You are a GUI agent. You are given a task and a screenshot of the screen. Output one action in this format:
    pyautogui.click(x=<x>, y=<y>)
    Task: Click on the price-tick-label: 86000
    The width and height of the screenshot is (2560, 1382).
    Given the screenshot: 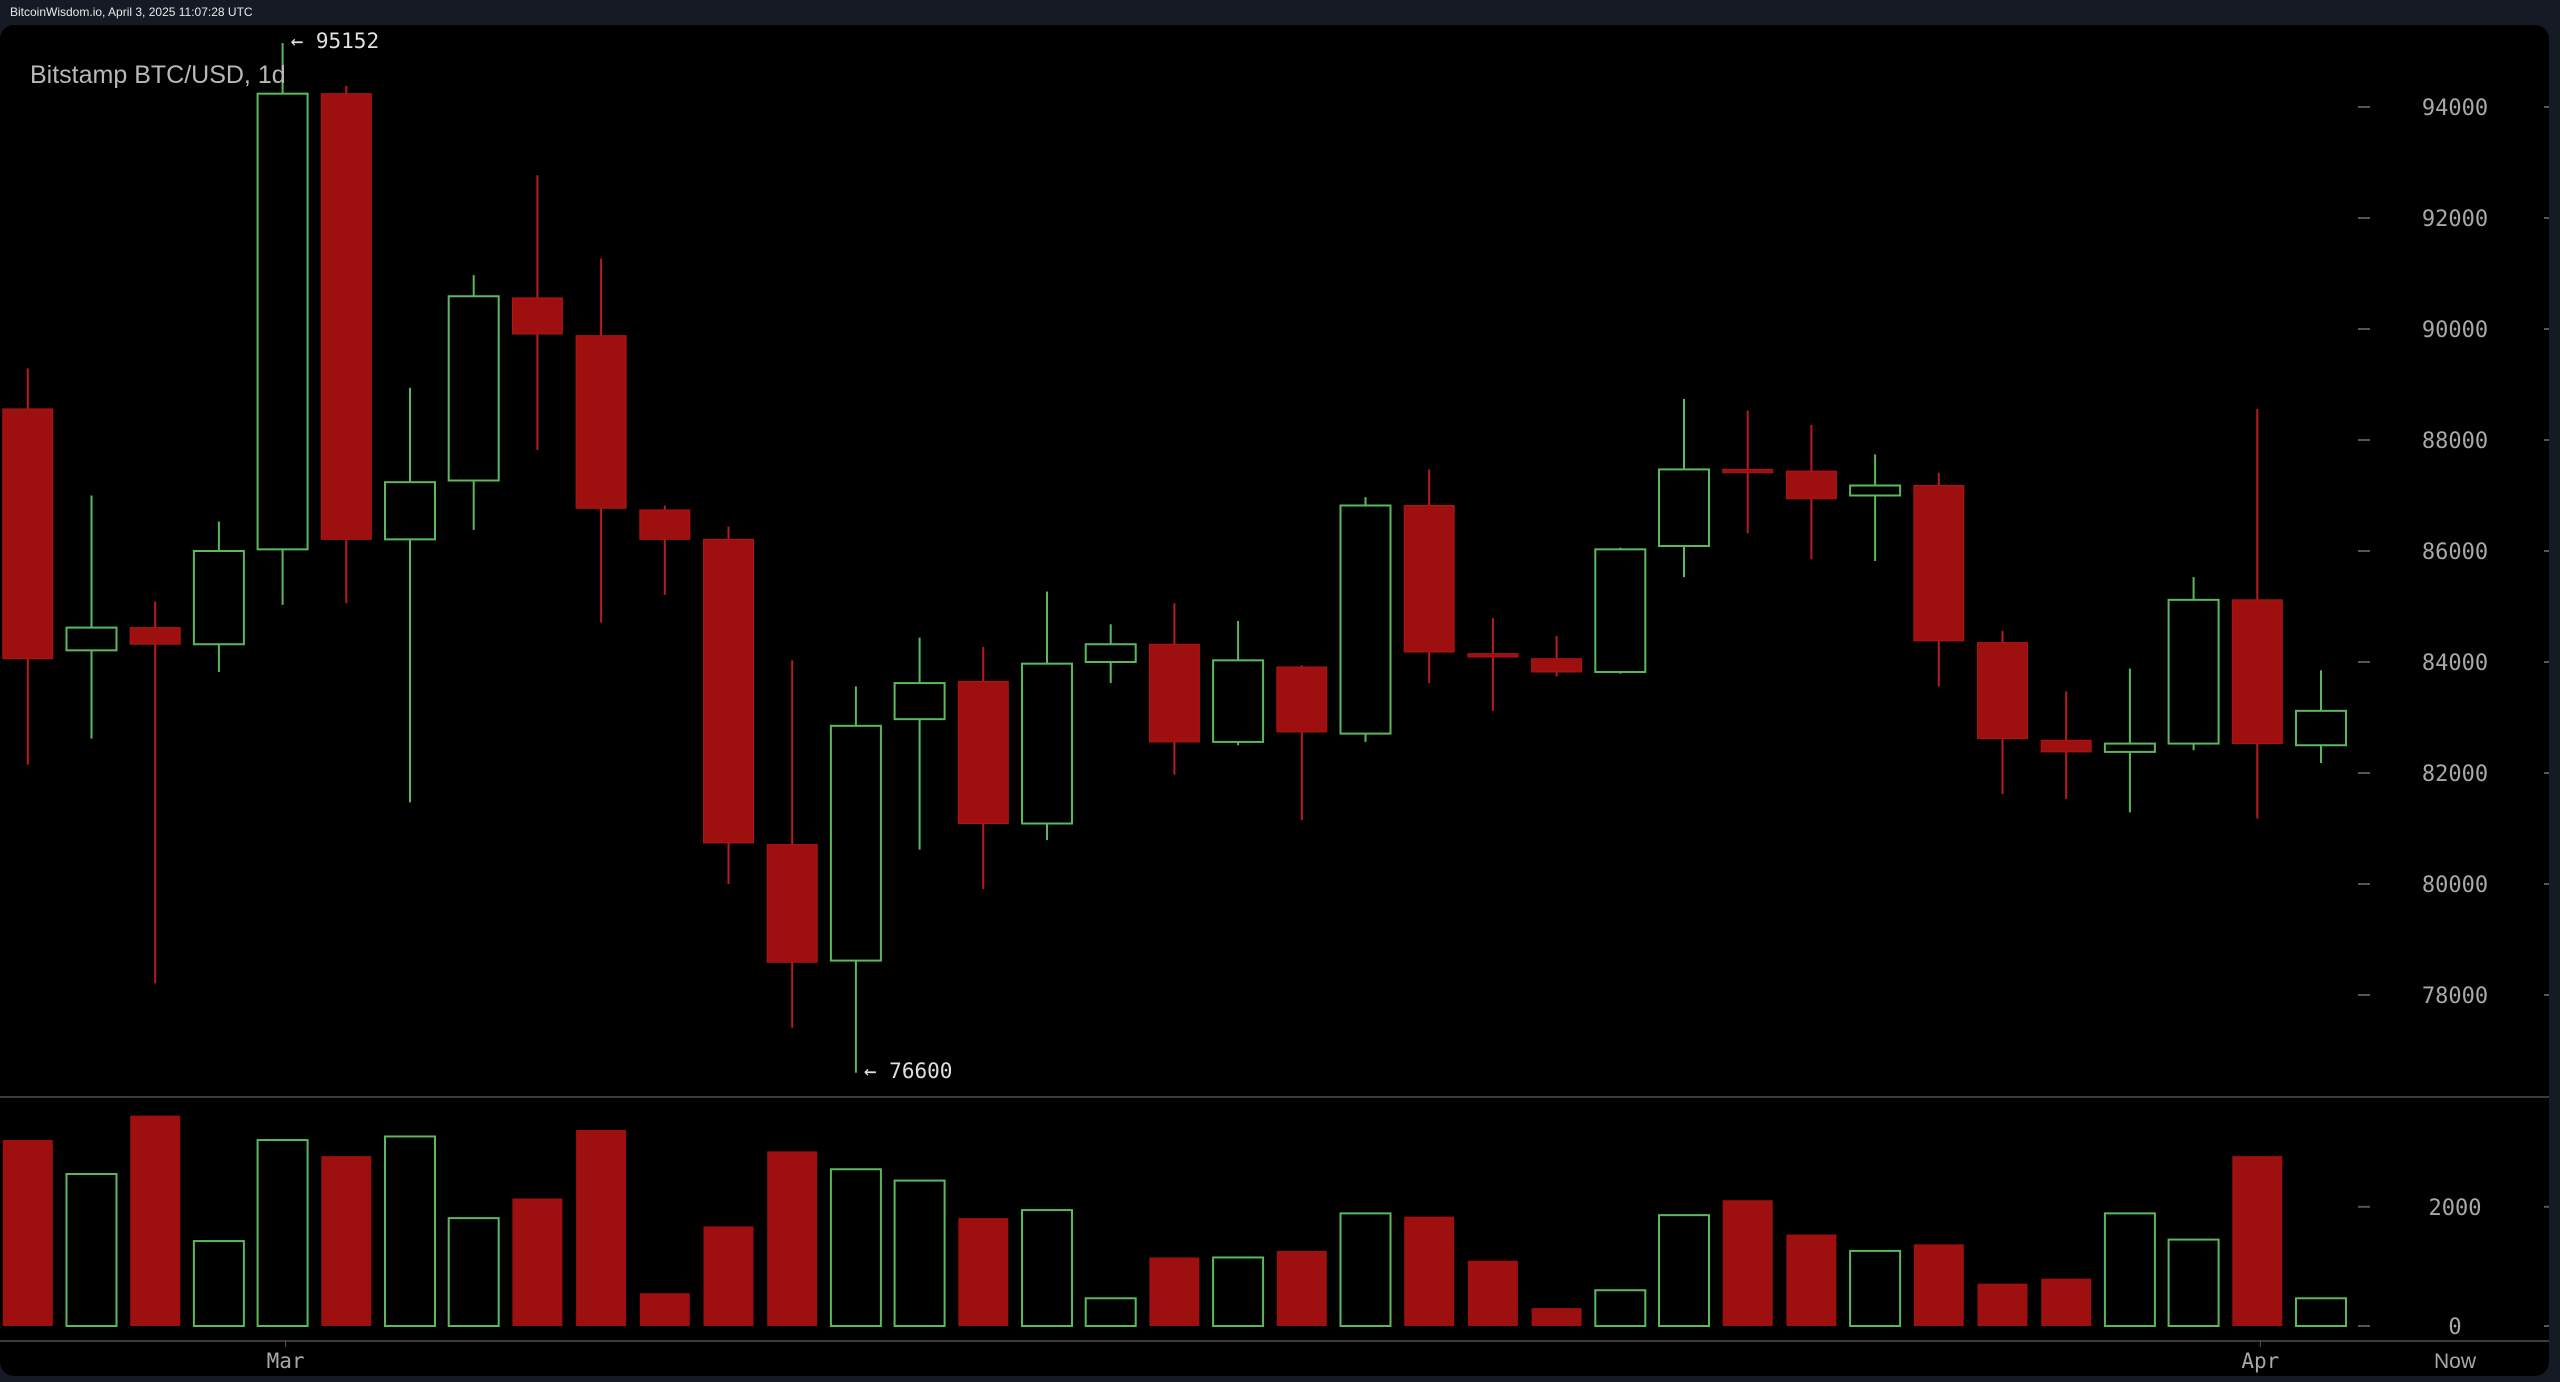 What is the action you would take?
    pyautogui.click(x=2455, y=552)
    